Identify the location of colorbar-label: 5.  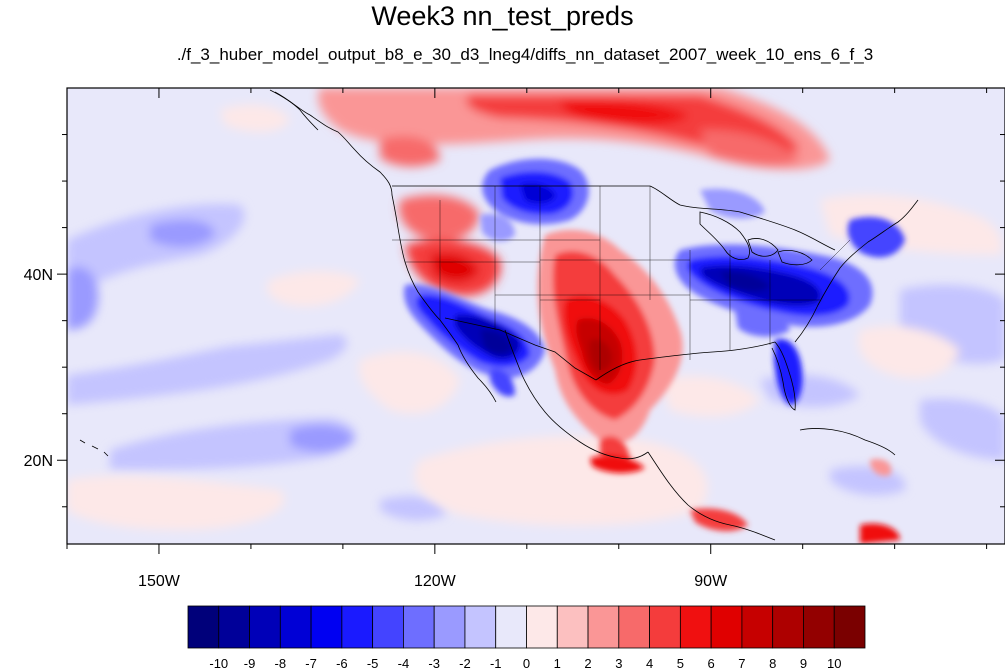
(680, 663).